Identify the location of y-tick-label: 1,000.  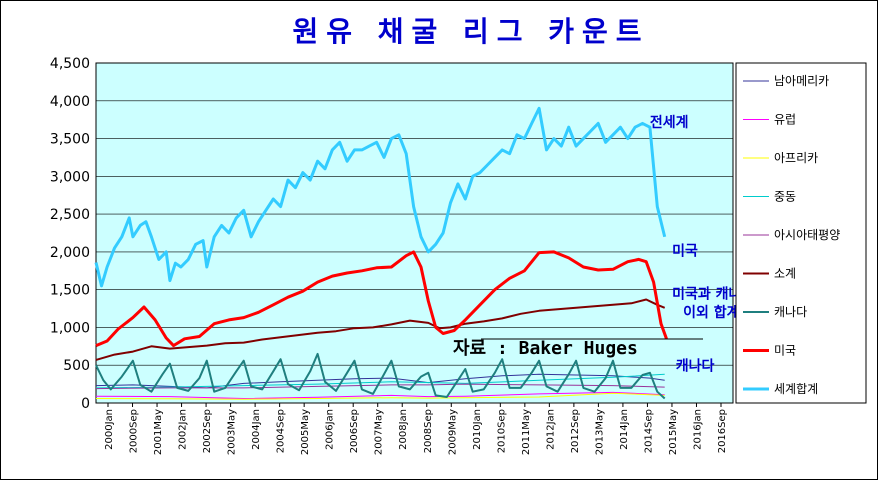
(70, 328).